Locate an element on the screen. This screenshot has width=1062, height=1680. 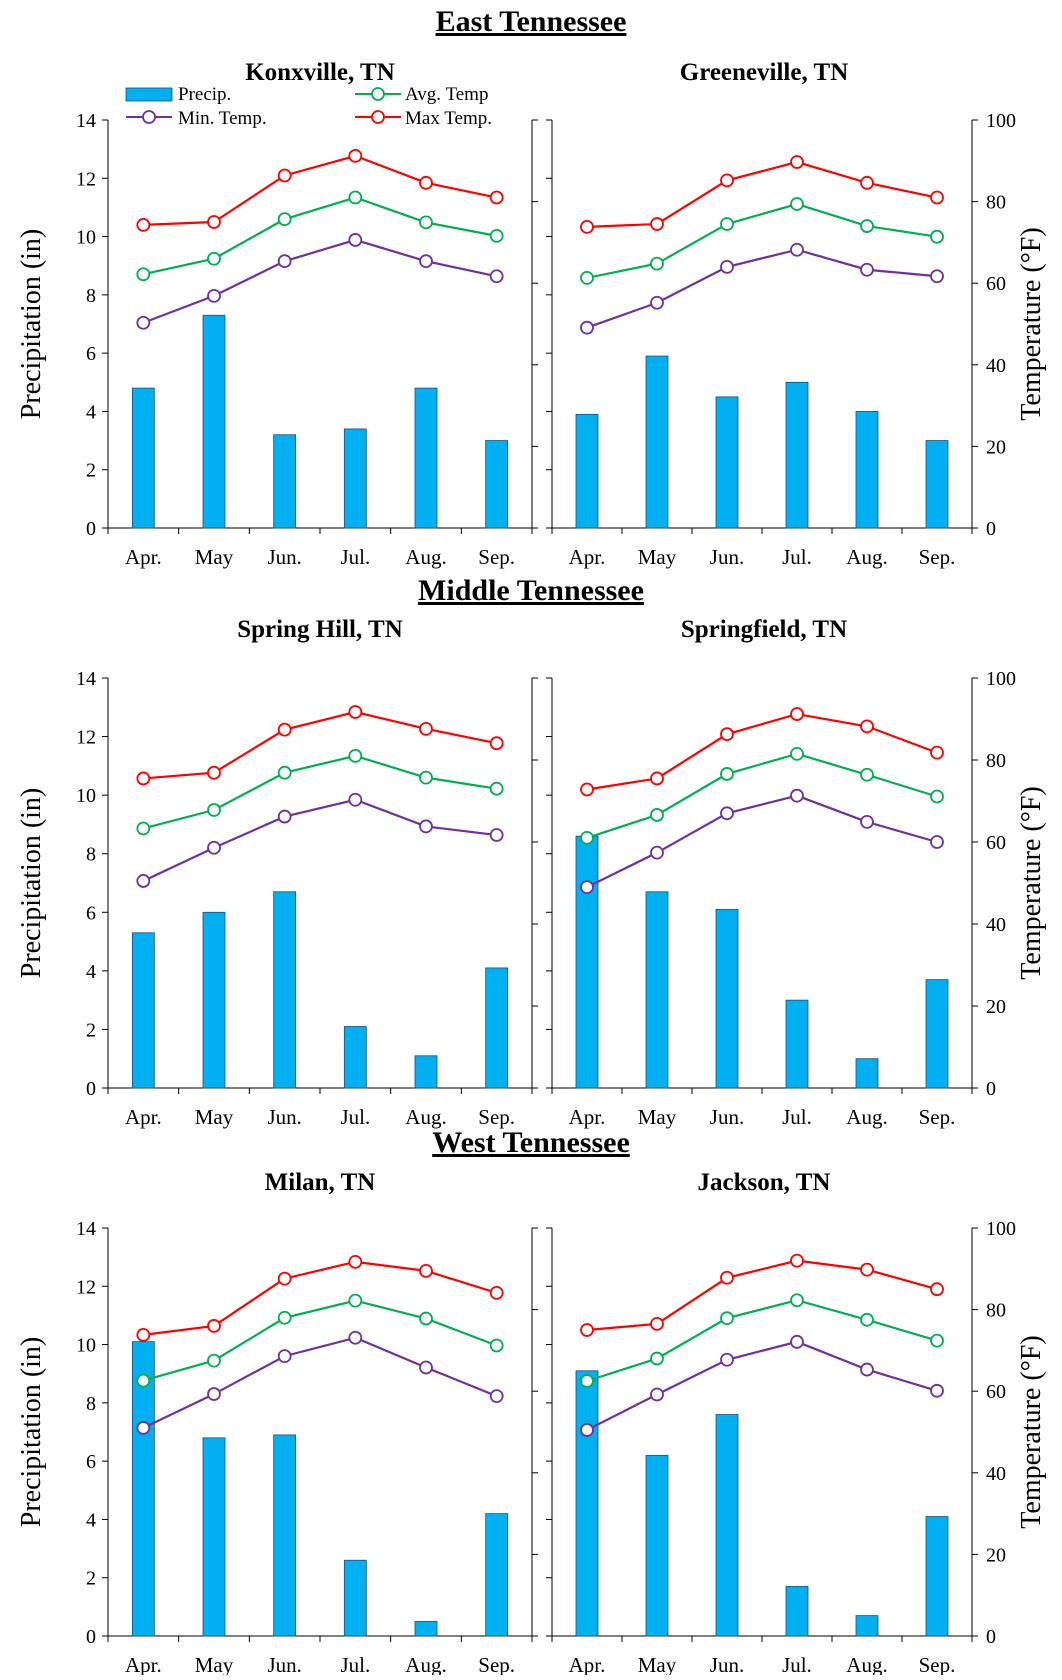
y2-tick-label: 80 is located at coordinates (996, 1311).